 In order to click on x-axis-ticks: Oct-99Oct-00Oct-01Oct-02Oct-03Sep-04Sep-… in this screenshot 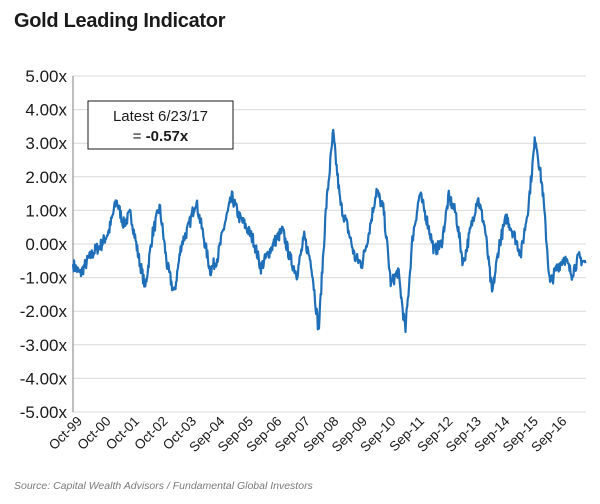, I will do `click(308, 434)`.